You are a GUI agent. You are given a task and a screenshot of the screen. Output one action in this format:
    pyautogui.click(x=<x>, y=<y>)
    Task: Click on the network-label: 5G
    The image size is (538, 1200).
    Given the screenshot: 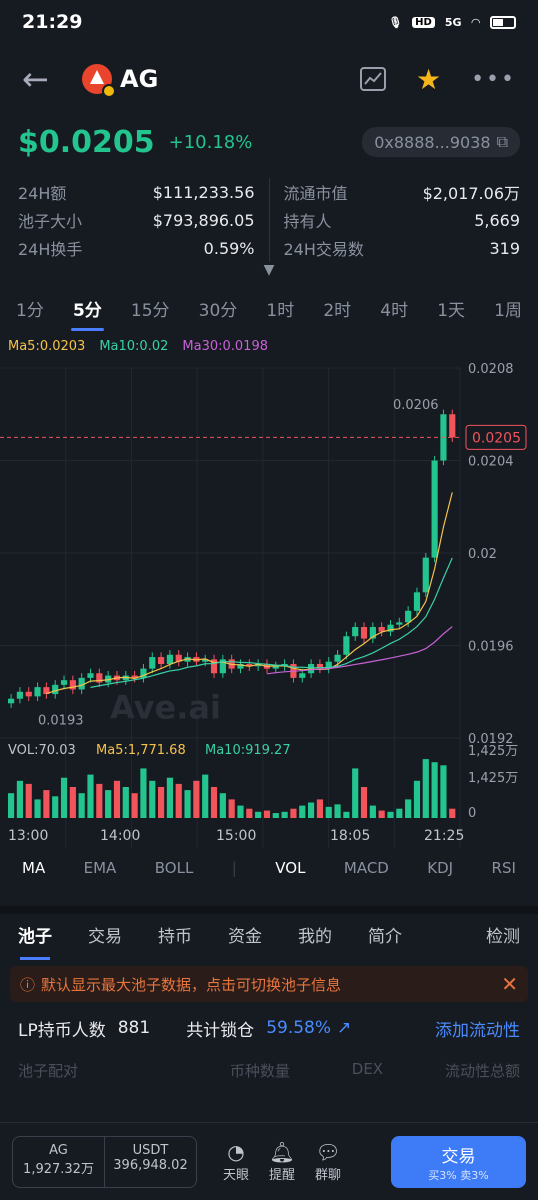 What is the action you would take?
    pyautogui.click(x=453, y=22)
    